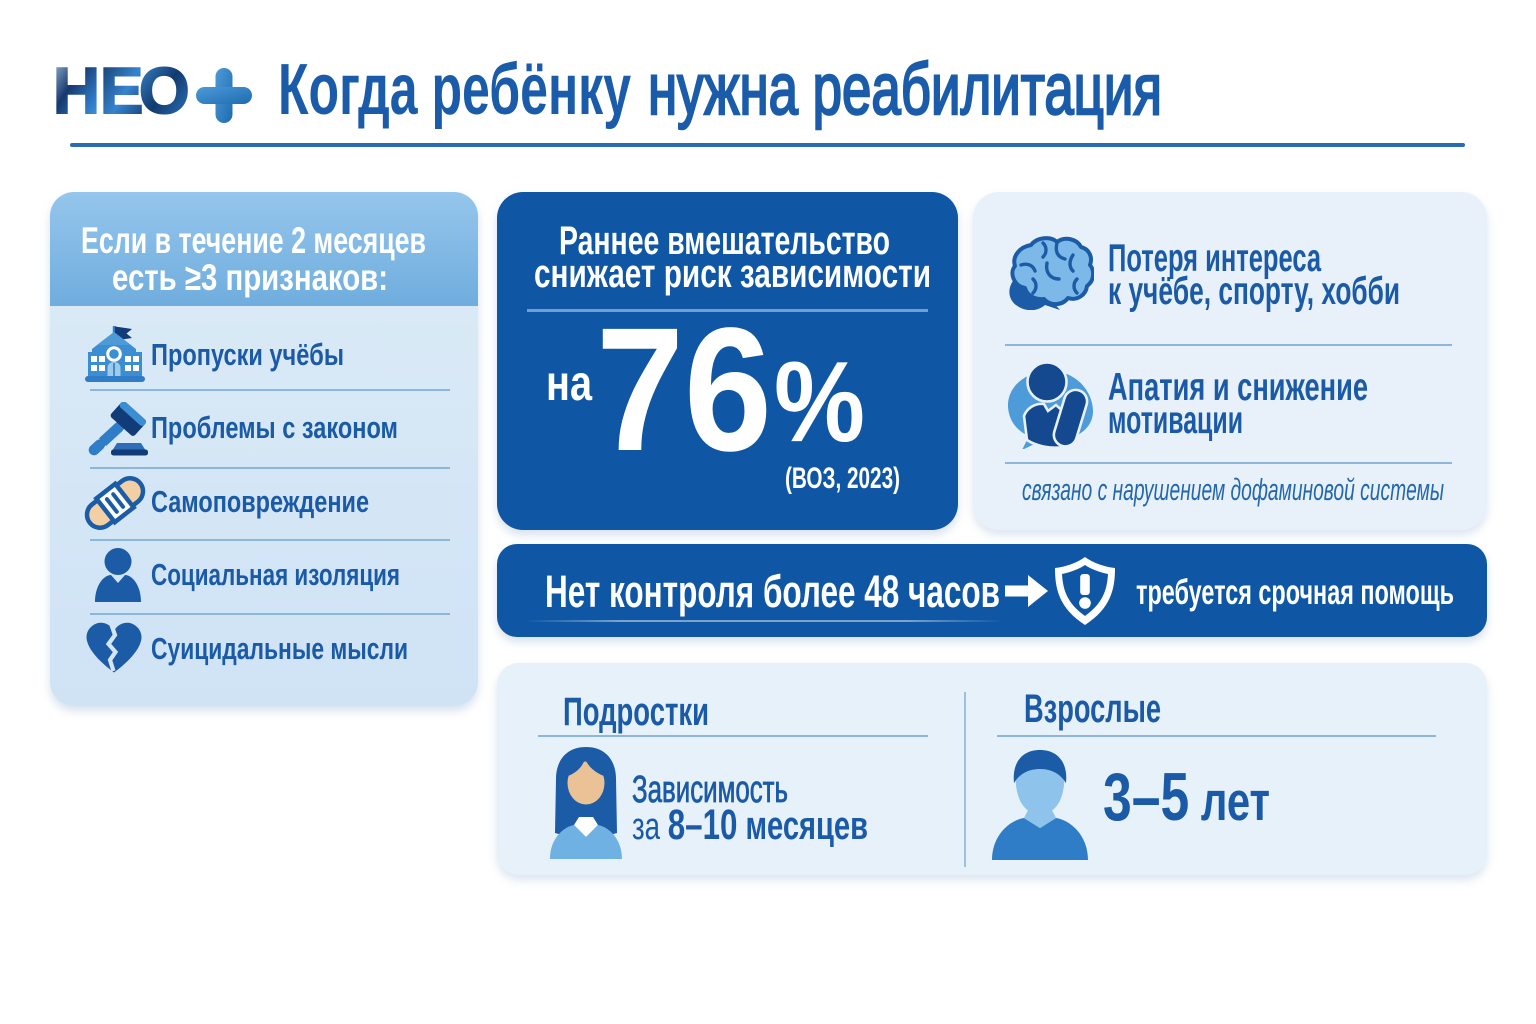  Describe the element at coordinates (121, 92) in the screenshot. I see `svg-text: Е` at that location.